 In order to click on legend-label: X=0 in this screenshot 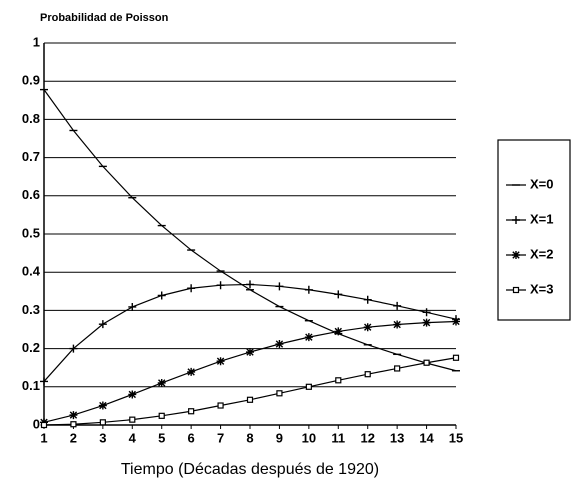, I will do `click(542, 183)`.